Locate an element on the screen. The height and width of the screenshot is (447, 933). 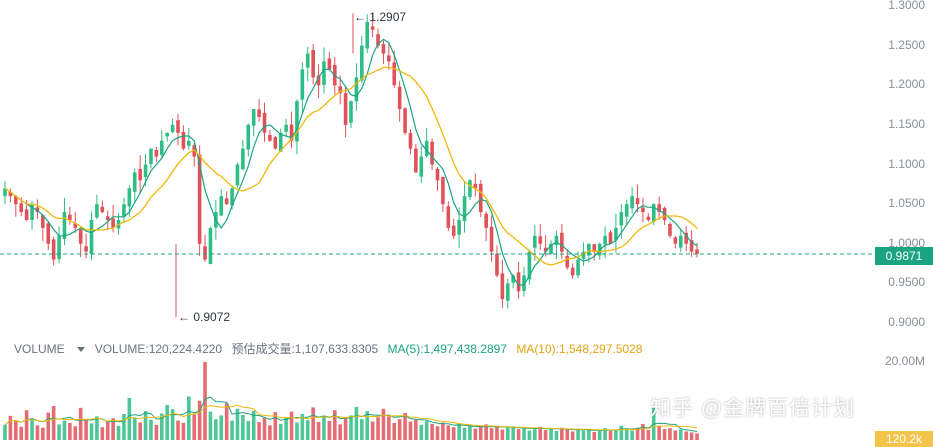
low-annotation: ← 0.9072 is located at coordinates (204, 317).